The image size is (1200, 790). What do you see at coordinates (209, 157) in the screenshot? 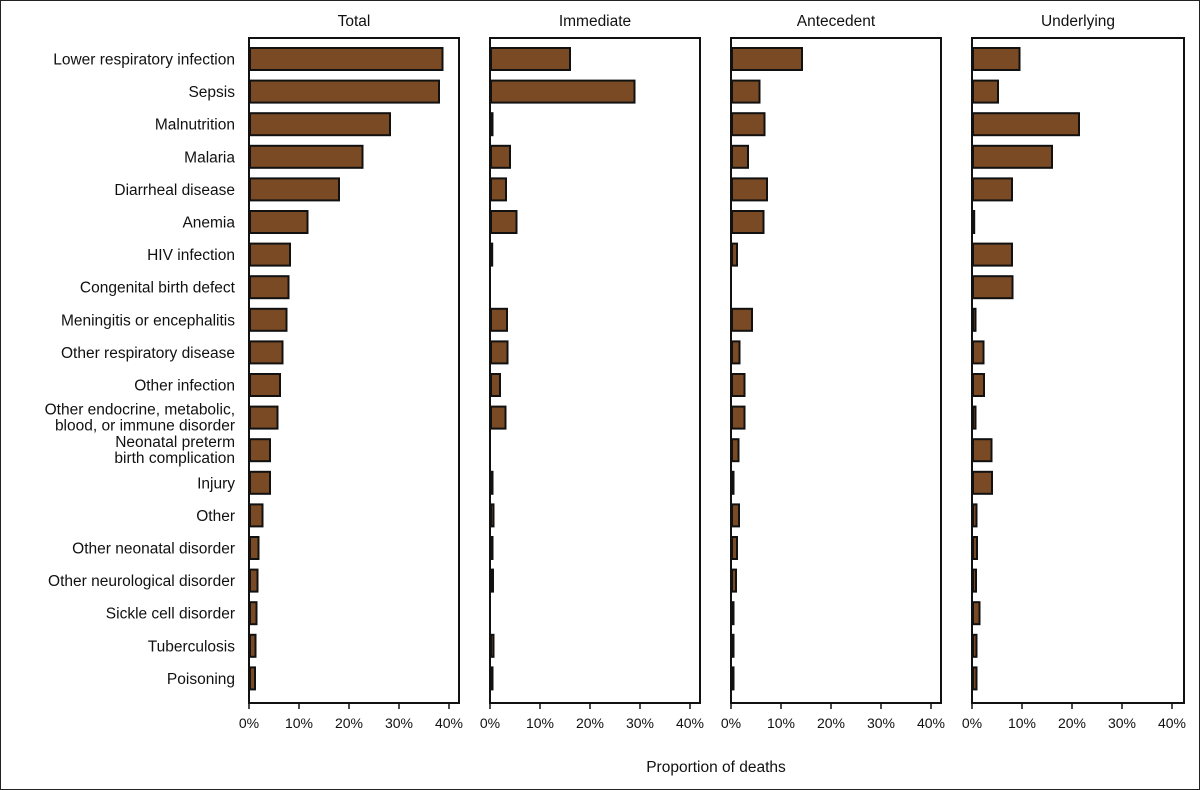
I see `category-label: Malaria` at bounding box center [209, 157].